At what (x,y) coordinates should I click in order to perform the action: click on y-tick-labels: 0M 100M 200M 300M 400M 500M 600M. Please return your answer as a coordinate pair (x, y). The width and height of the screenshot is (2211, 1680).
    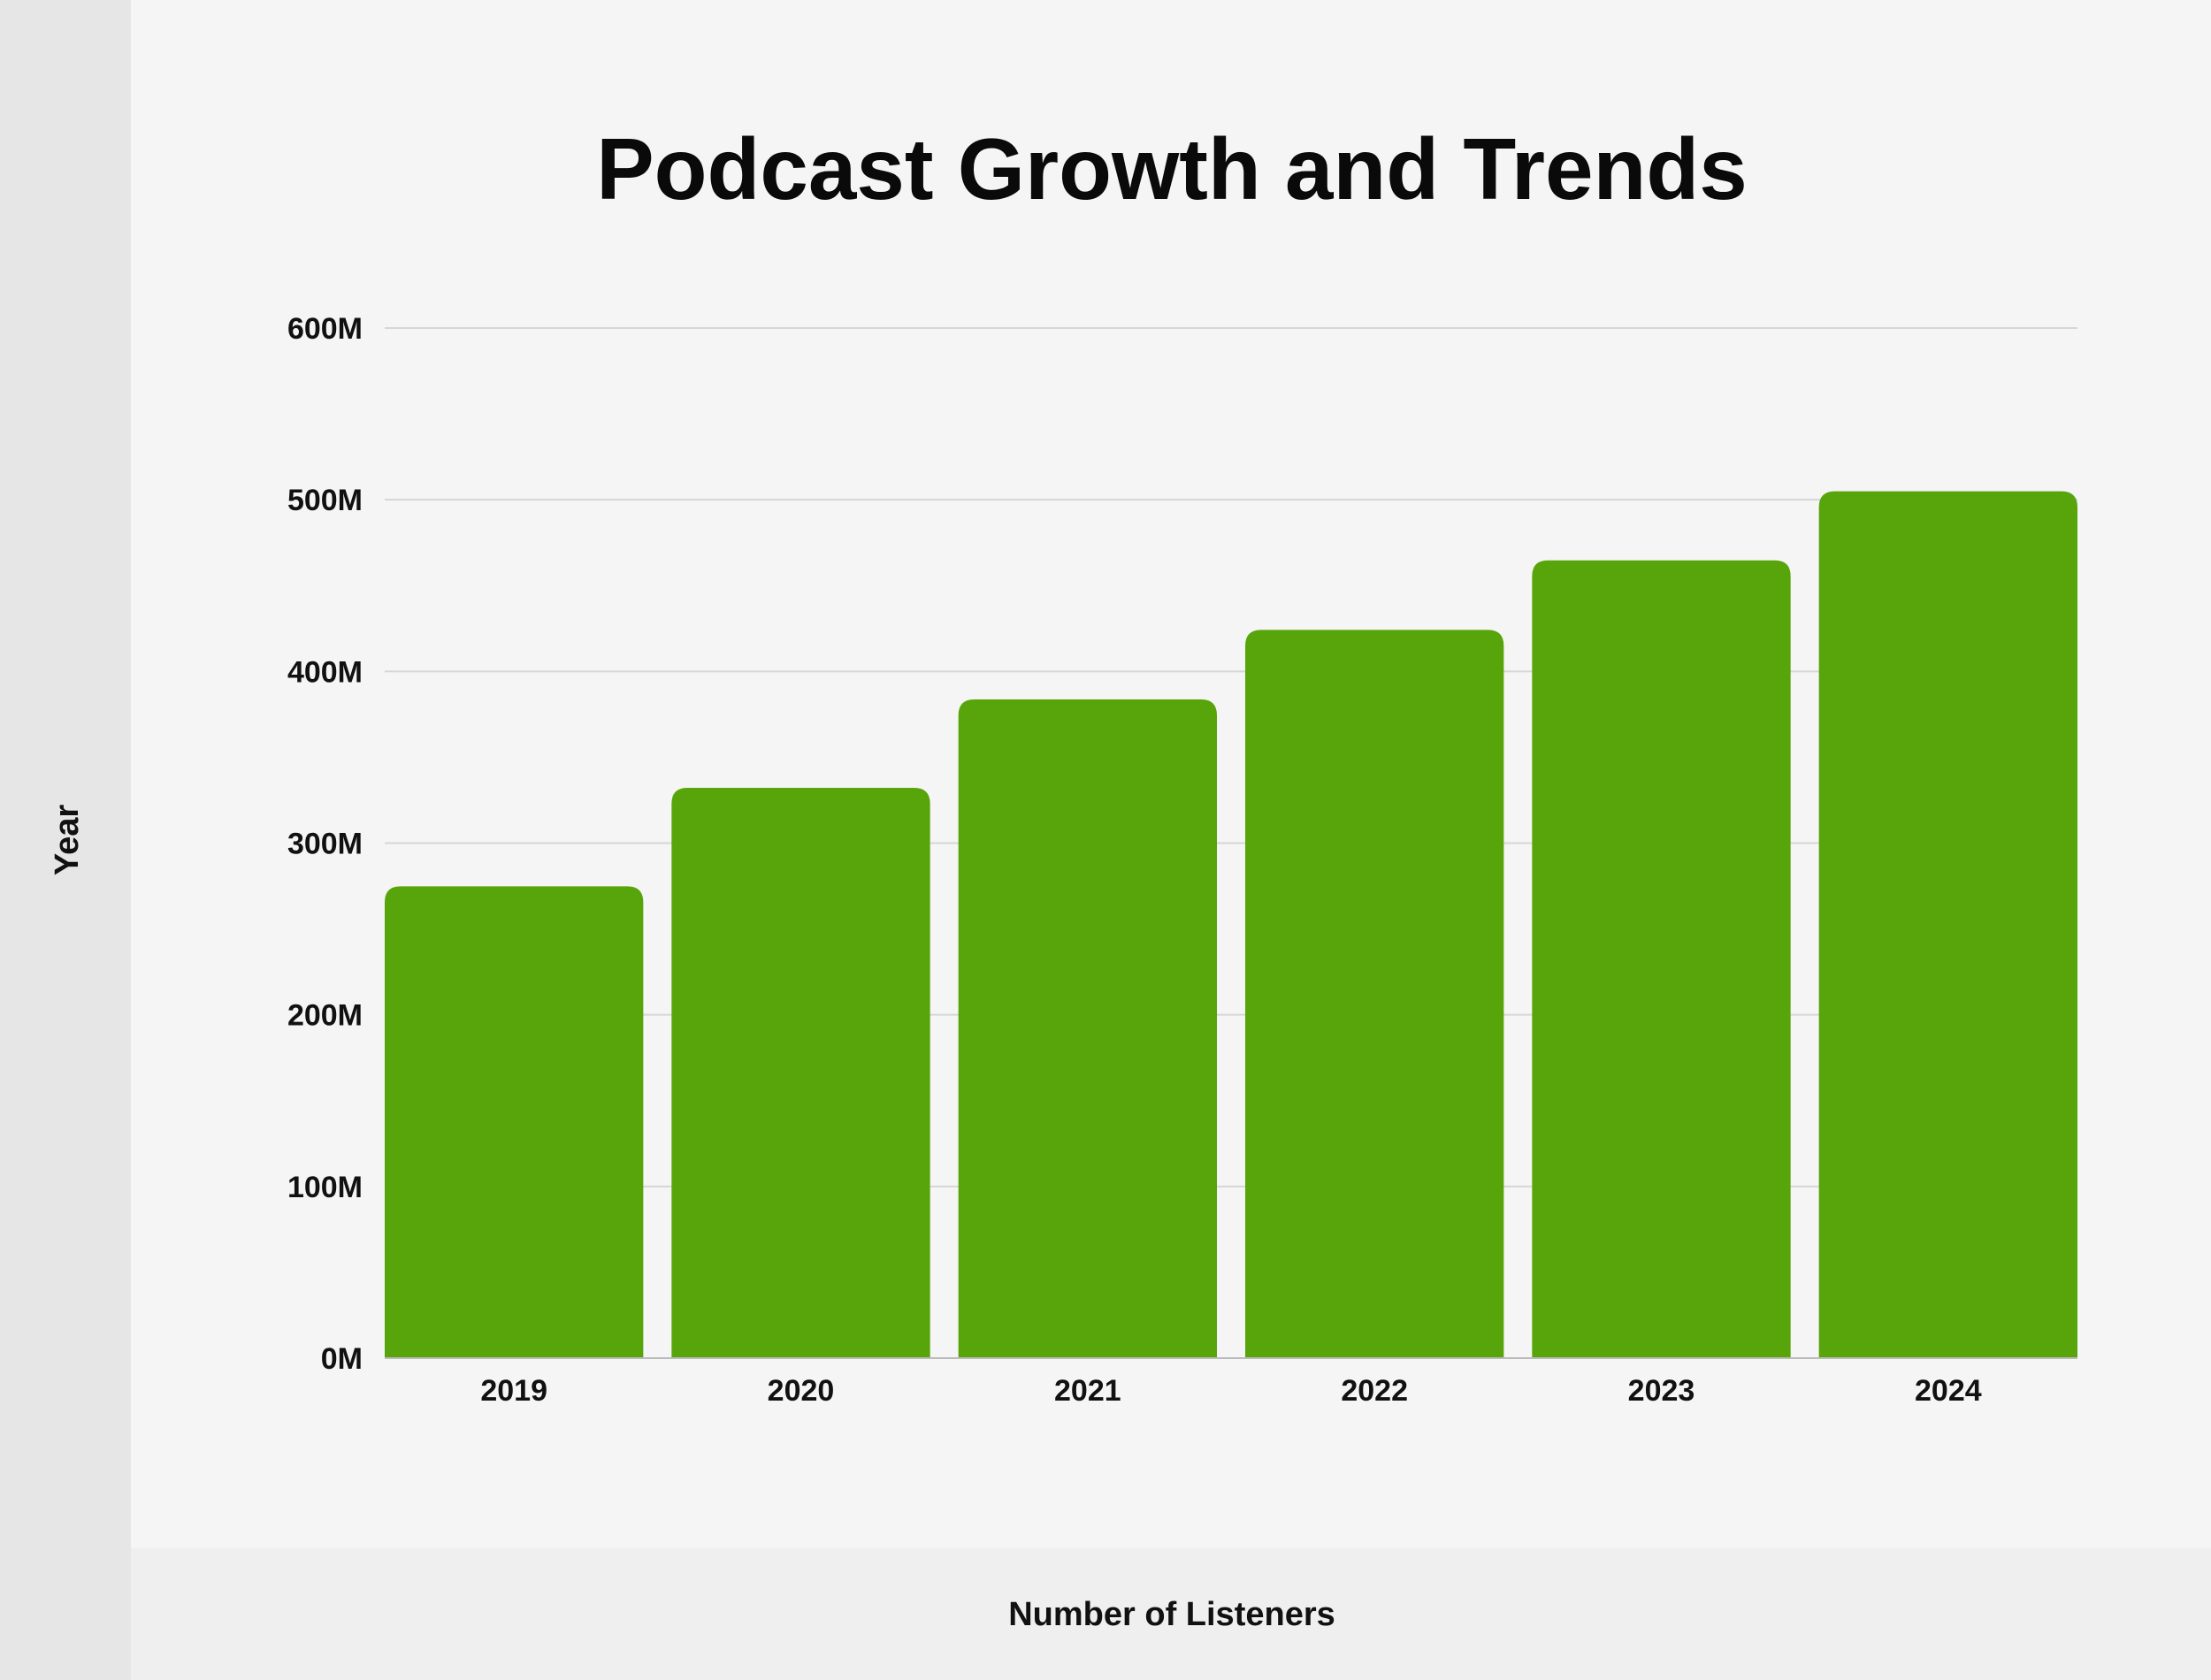
    Looking at the image, I should click on (325, 844).